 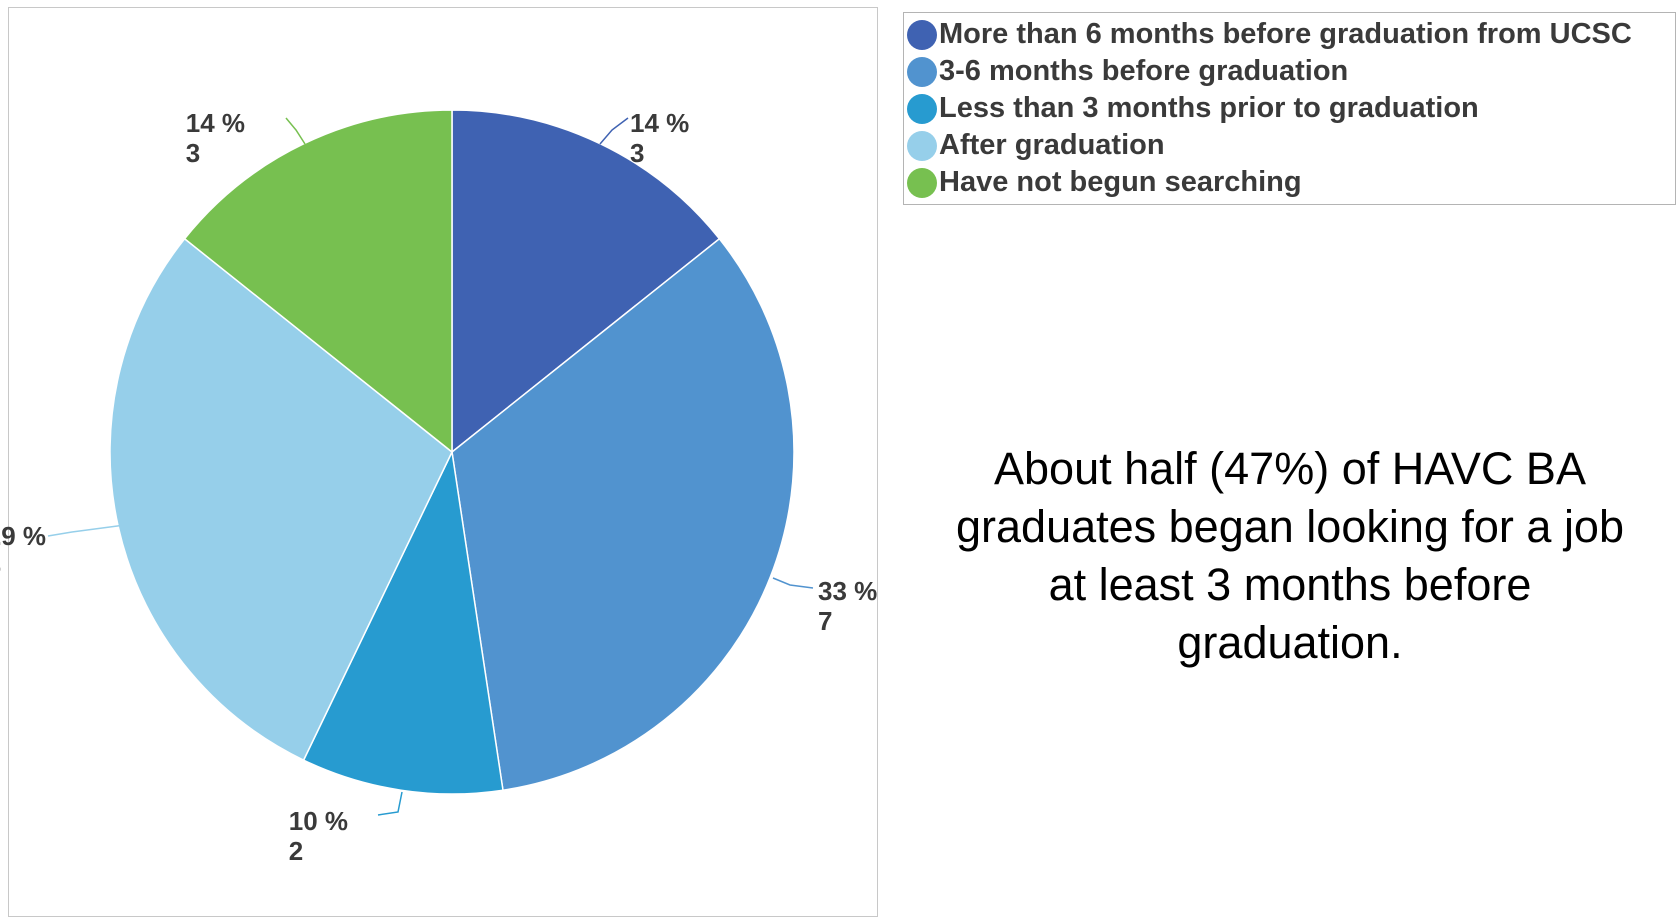 What do you see at coordinates (1120, 182) in the screenshot?
I see `legend-label: Have not begun searching` at bounding box center [1120, 182].